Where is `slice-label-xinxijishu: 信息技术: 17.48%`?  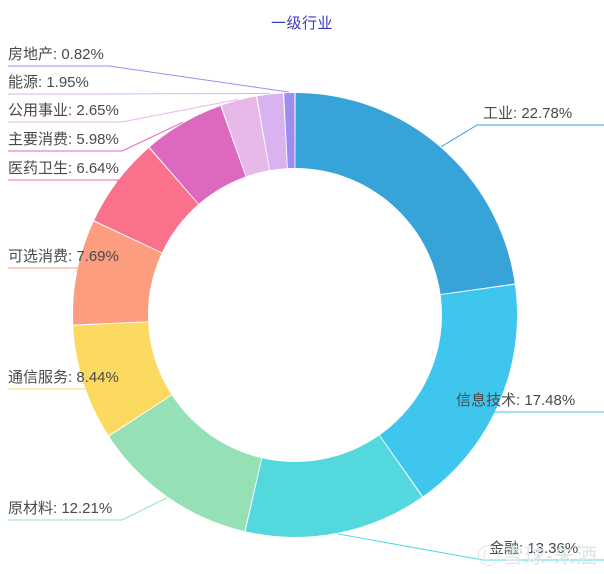 slice-label-xinxijishu: 信息技术: 17.48% is located at coordinates (516, 400).